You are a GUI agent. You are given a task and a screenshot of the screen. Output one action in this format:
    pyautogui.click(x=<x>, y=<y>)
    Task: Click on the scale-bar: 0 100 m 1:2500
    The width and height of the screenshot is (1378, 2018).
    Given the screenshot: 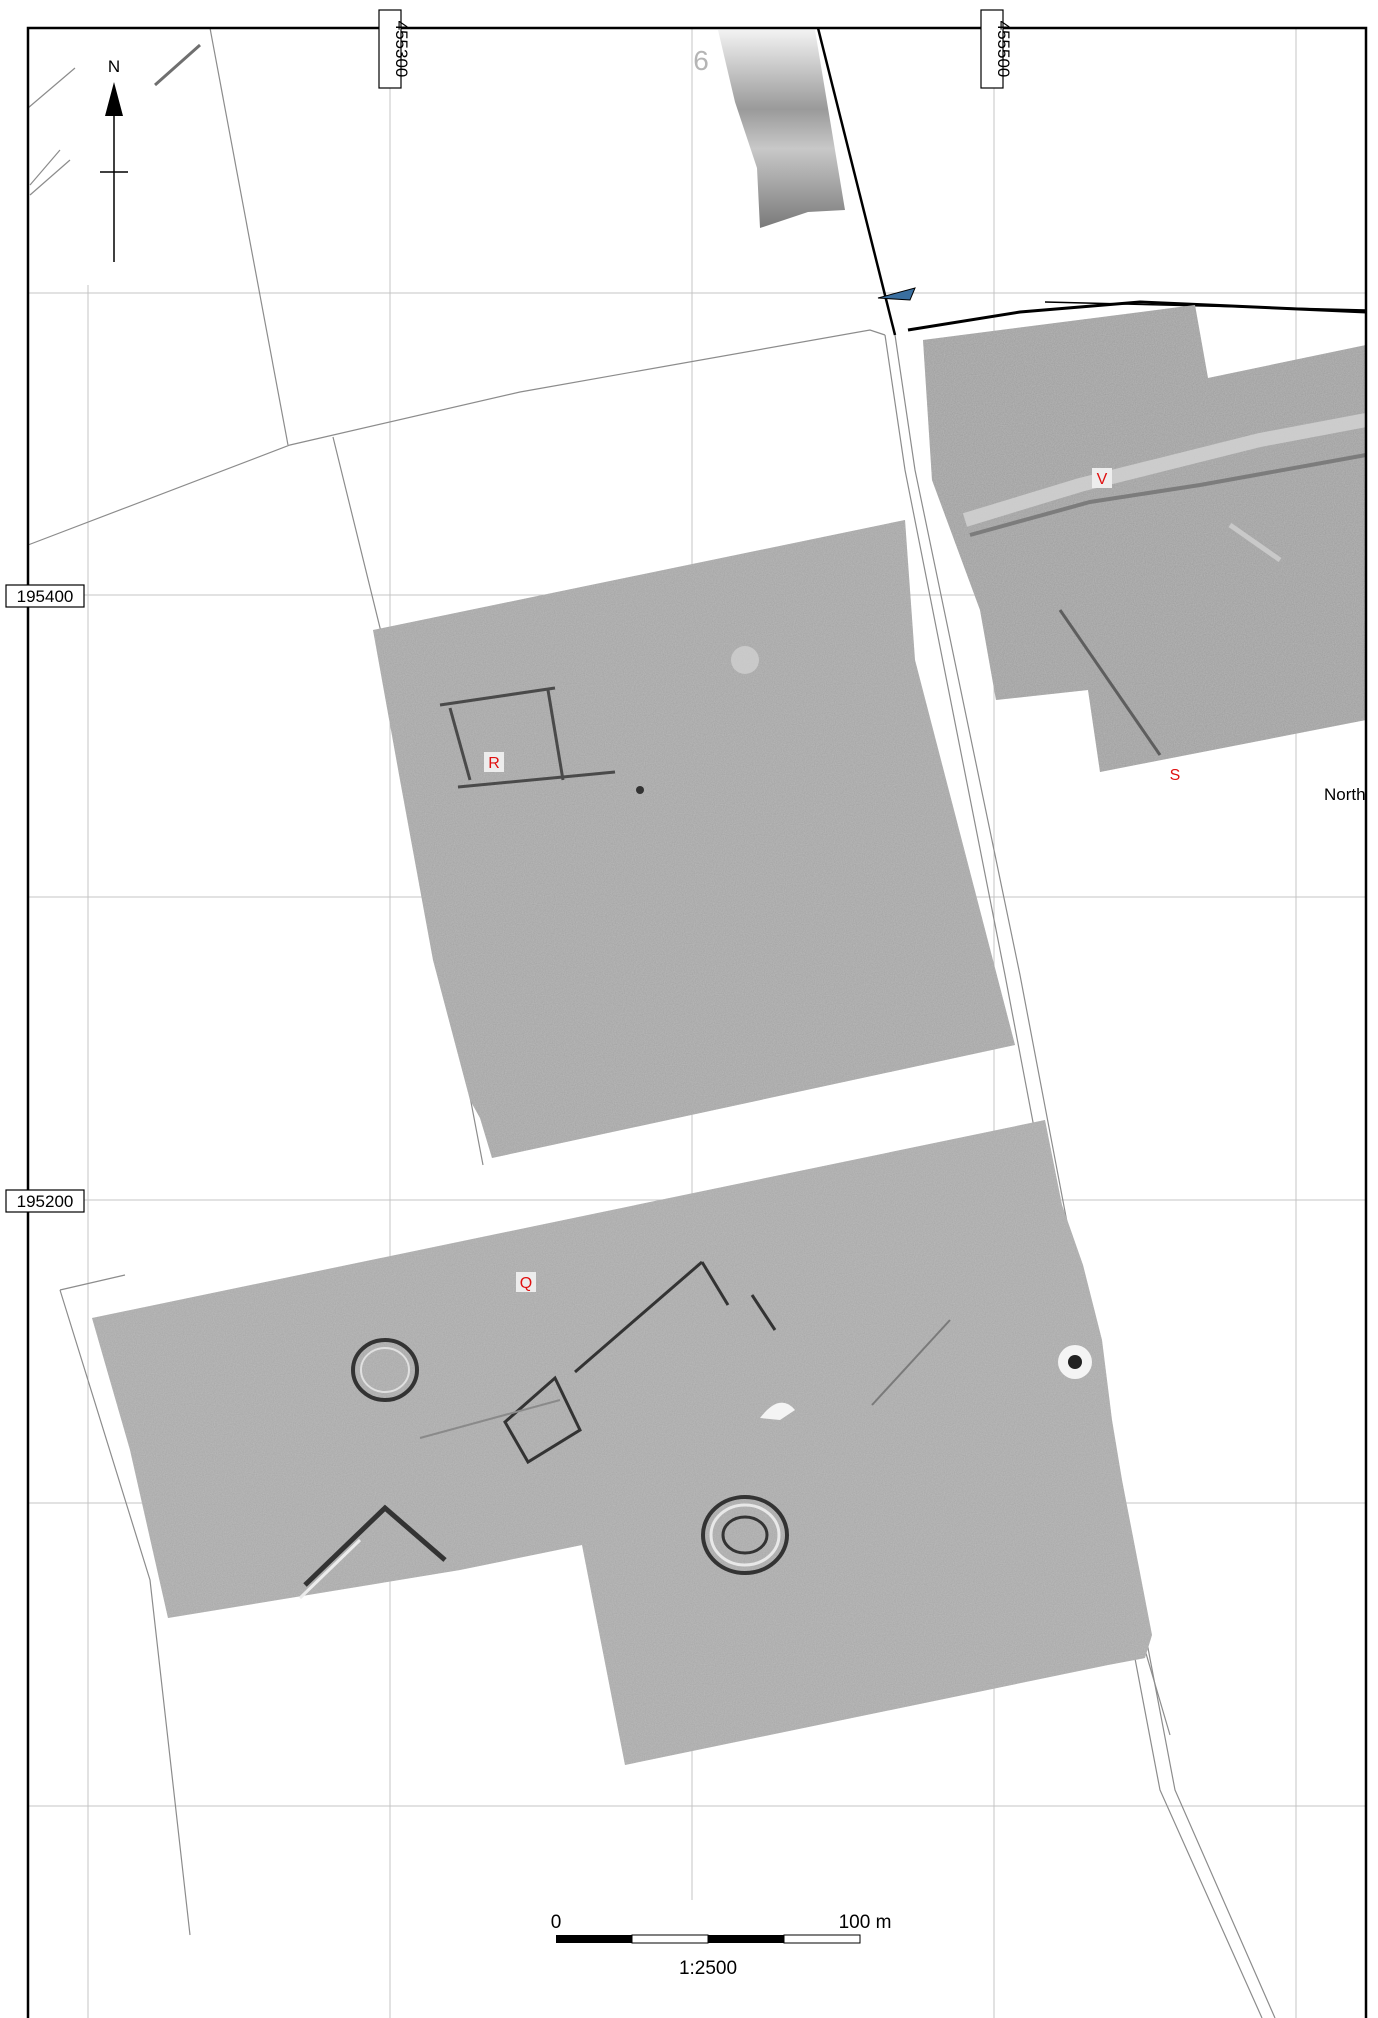 What is the action you would take?
    pyautogui.click(x=721, y=1945)
    